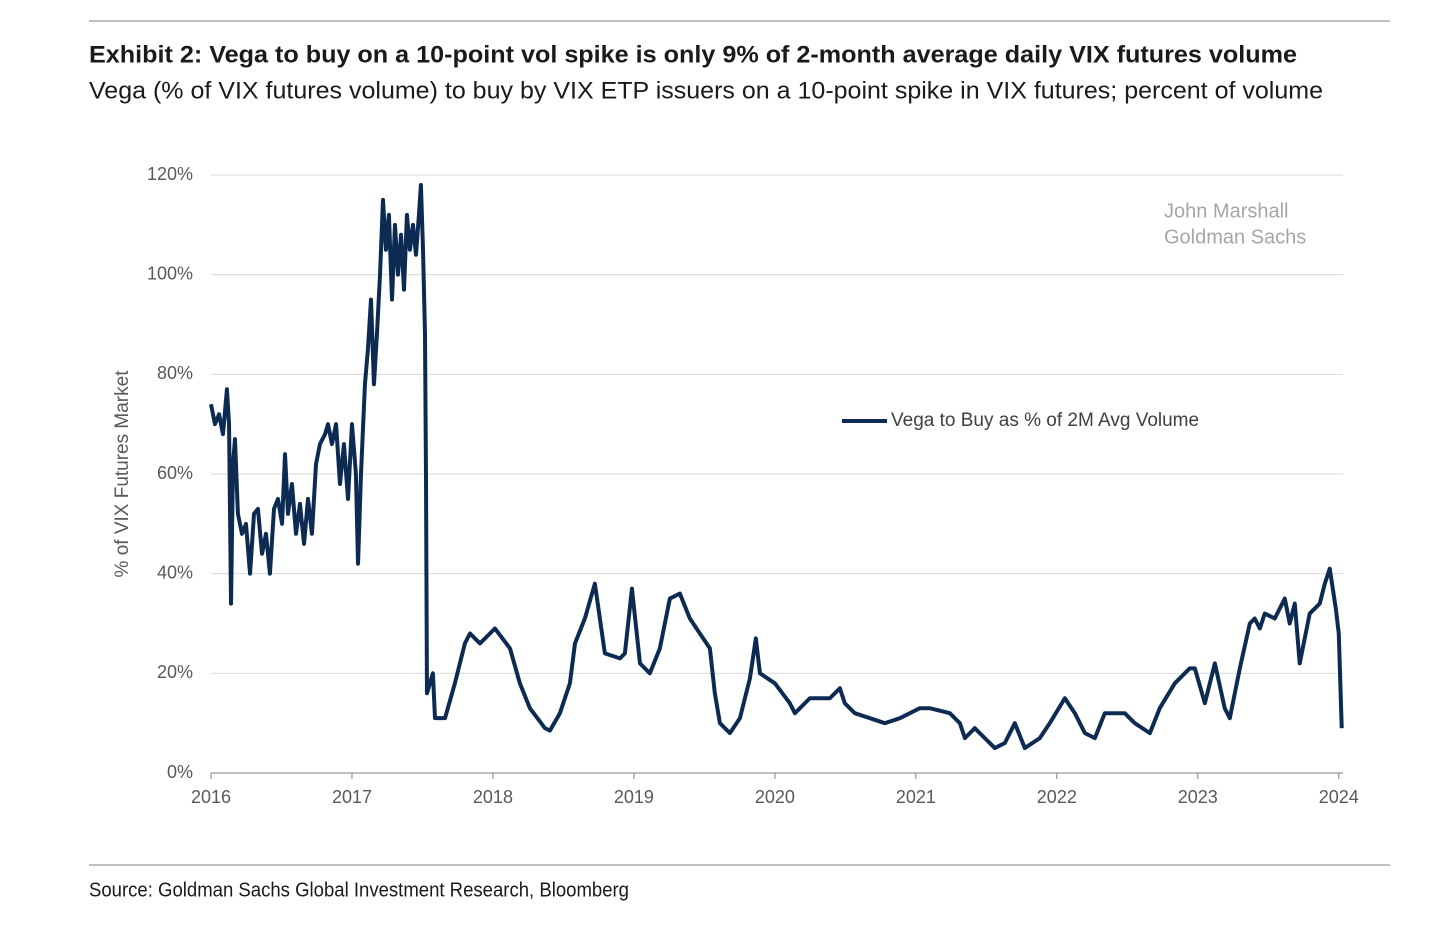 The height and width of the screenshot is (926, 1456). What do you see at coordinates (1235, 237) in the screenshot?
I see `annotation: Goldman Sachs` at bounding box center [1235, 237].